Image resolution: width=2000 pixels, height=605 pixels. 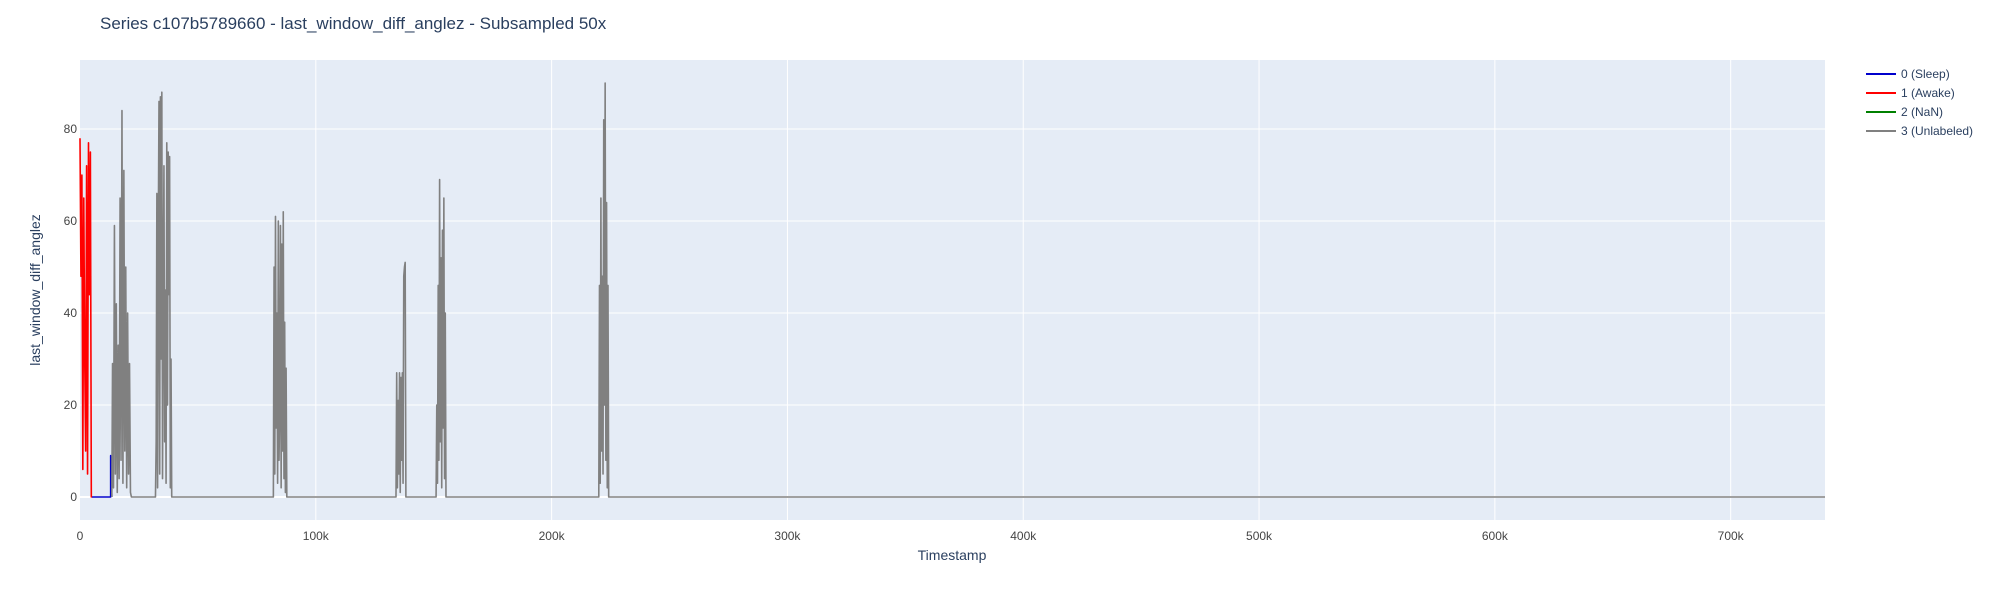 What do you see at coordinates (80, 536) in the screenshot?
I see `x-tick-label: 0` at bounding box center [80, 536].